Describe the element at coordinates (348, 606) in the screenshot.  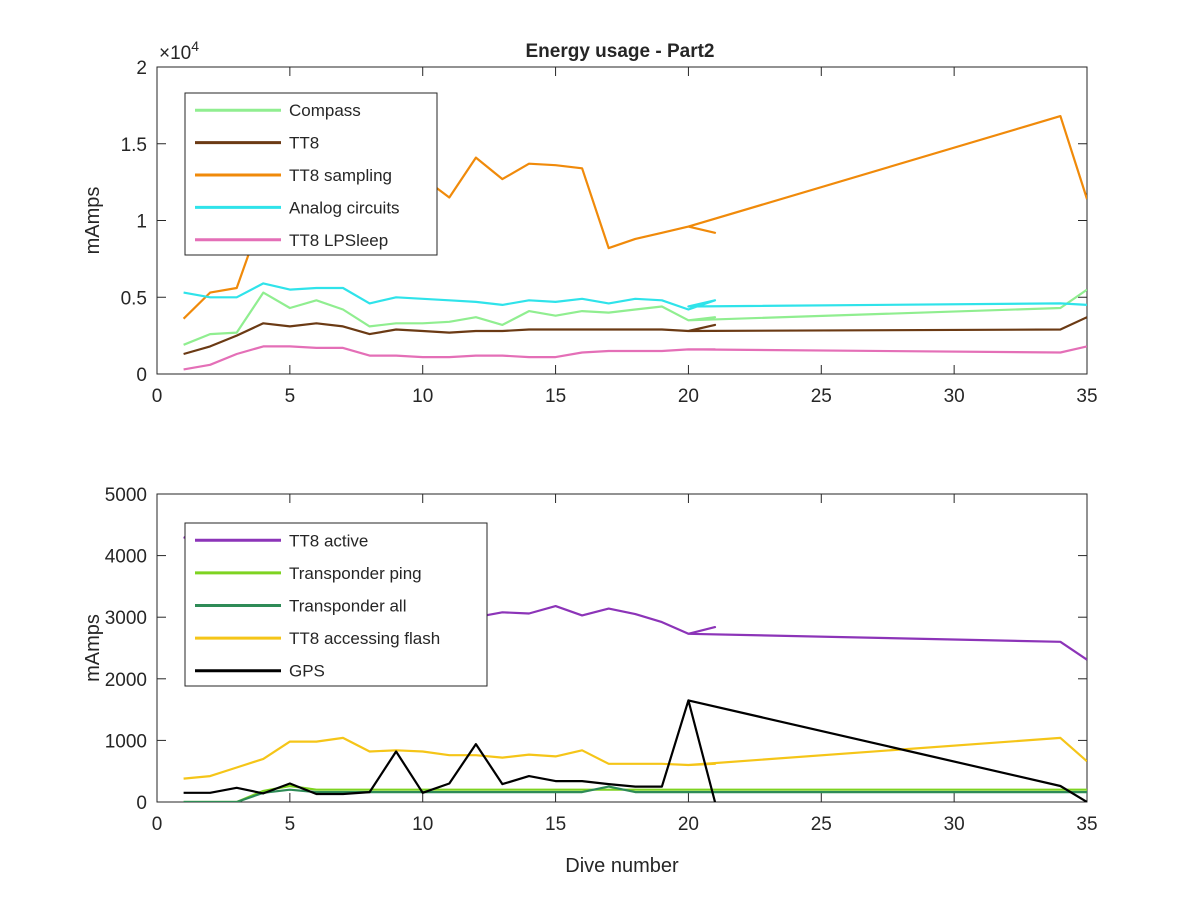
I see `legend-label: Transponder all` at that location.